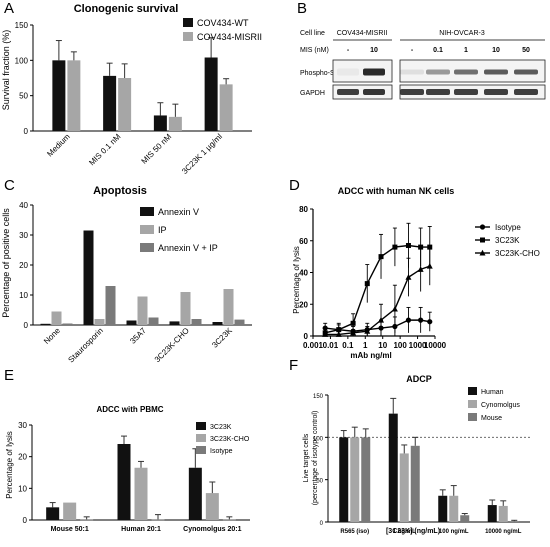 This screenshot has height=547, width=550. I want to click on panel-letter-c: C, so click(9, 185).